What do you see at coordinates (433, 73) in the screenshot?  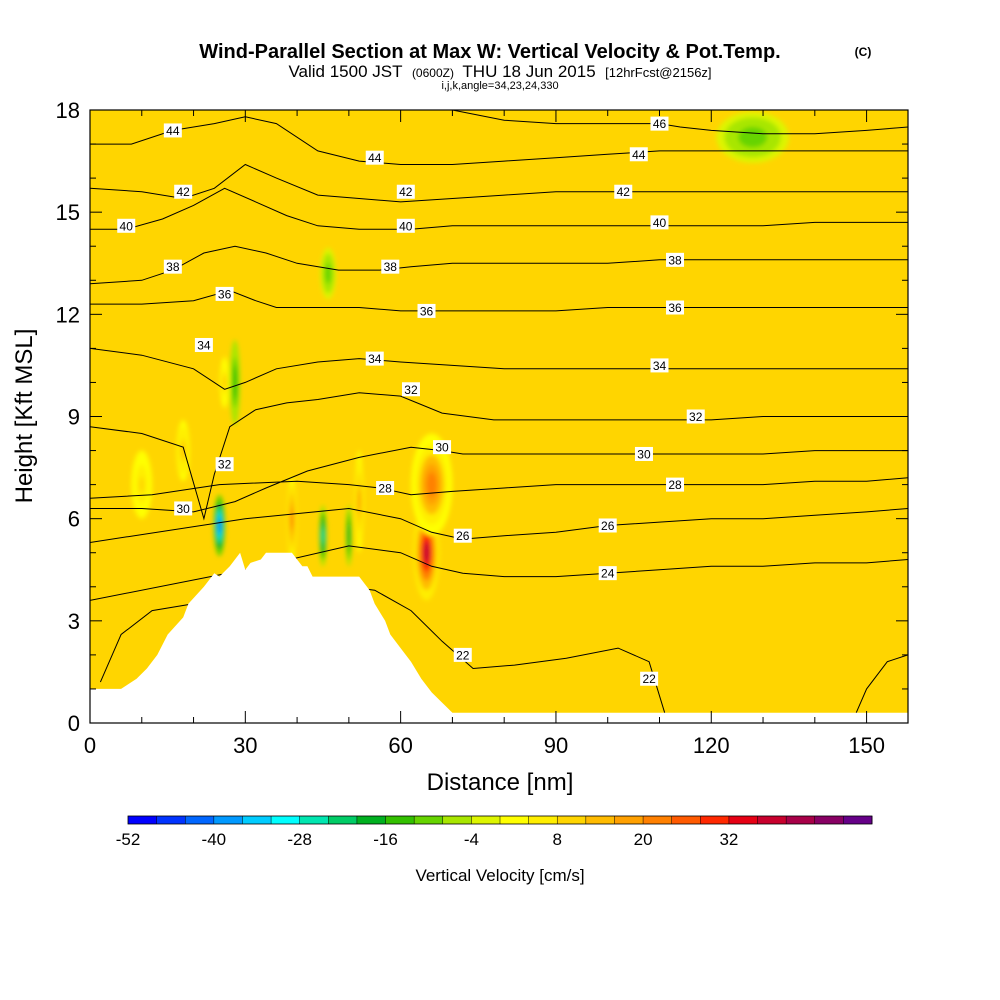 I see `valid-time-zulu: (0600Z)` at bounding box center [433, 73].